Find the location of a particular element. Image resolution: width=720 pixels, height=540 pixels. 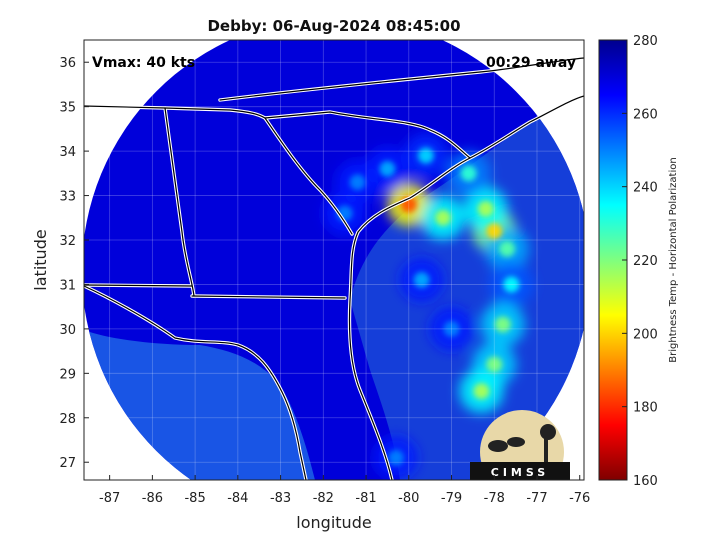

logo-background is located at coordinates (522, 445).